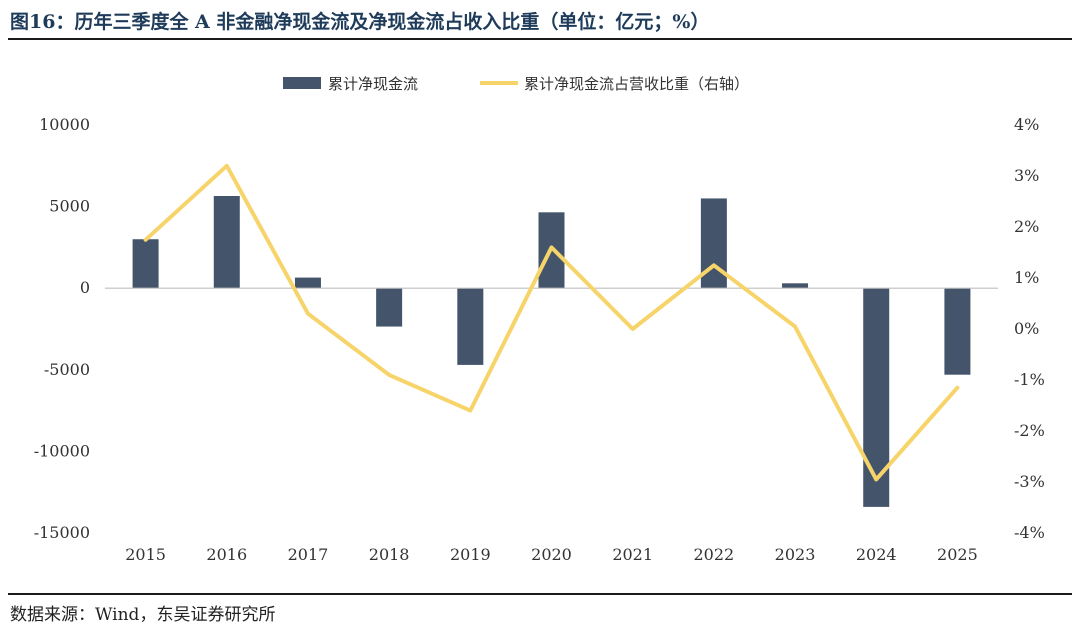 This screenshot has width=1080, height=630. Describe the element at coordinates (795, 554) in the screenshot. I see `x-axis-tick-label: 2023` at that location.